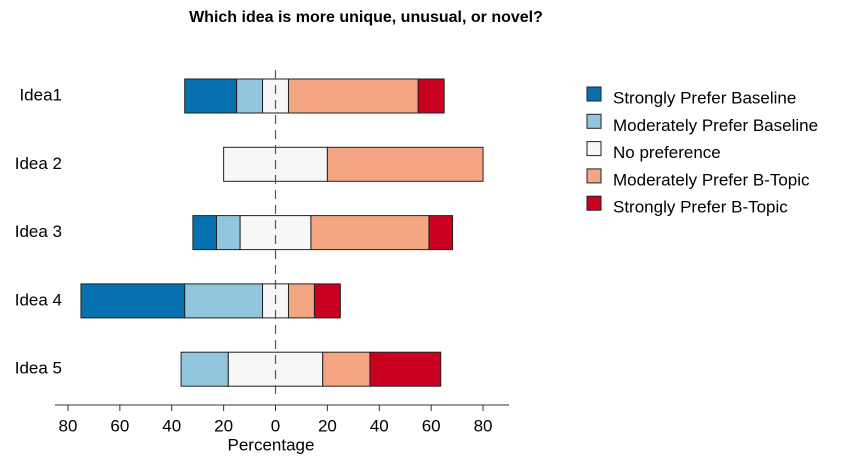  I want to click on legend-label: No preference, so click(667, 152).